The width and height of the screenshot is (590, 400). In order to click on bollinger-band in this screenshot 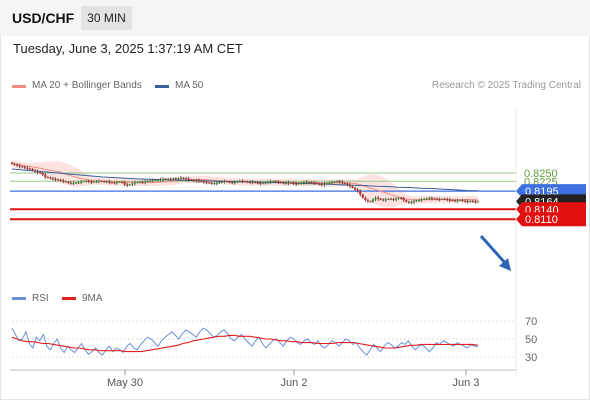, I will do `click(245, 184)`.